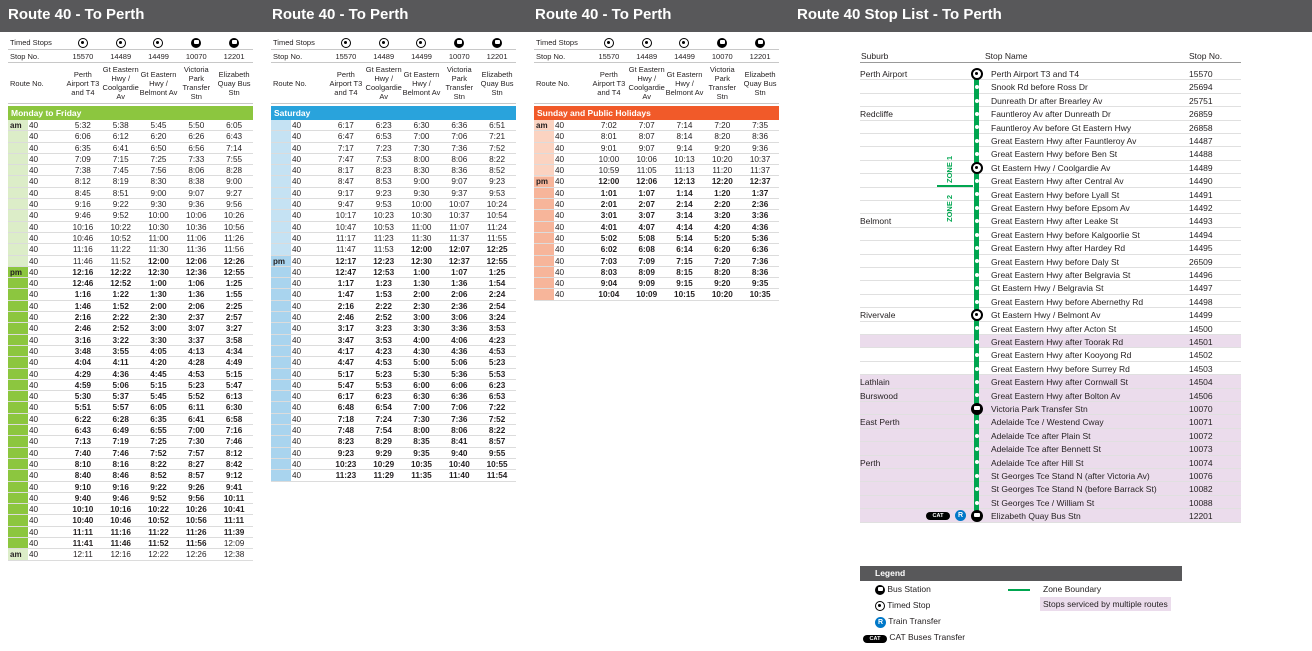  What do you see at coordinates (83, 351) in the screenshot?
I see `departure-time: 3:48` at bounding box center [83, 351].